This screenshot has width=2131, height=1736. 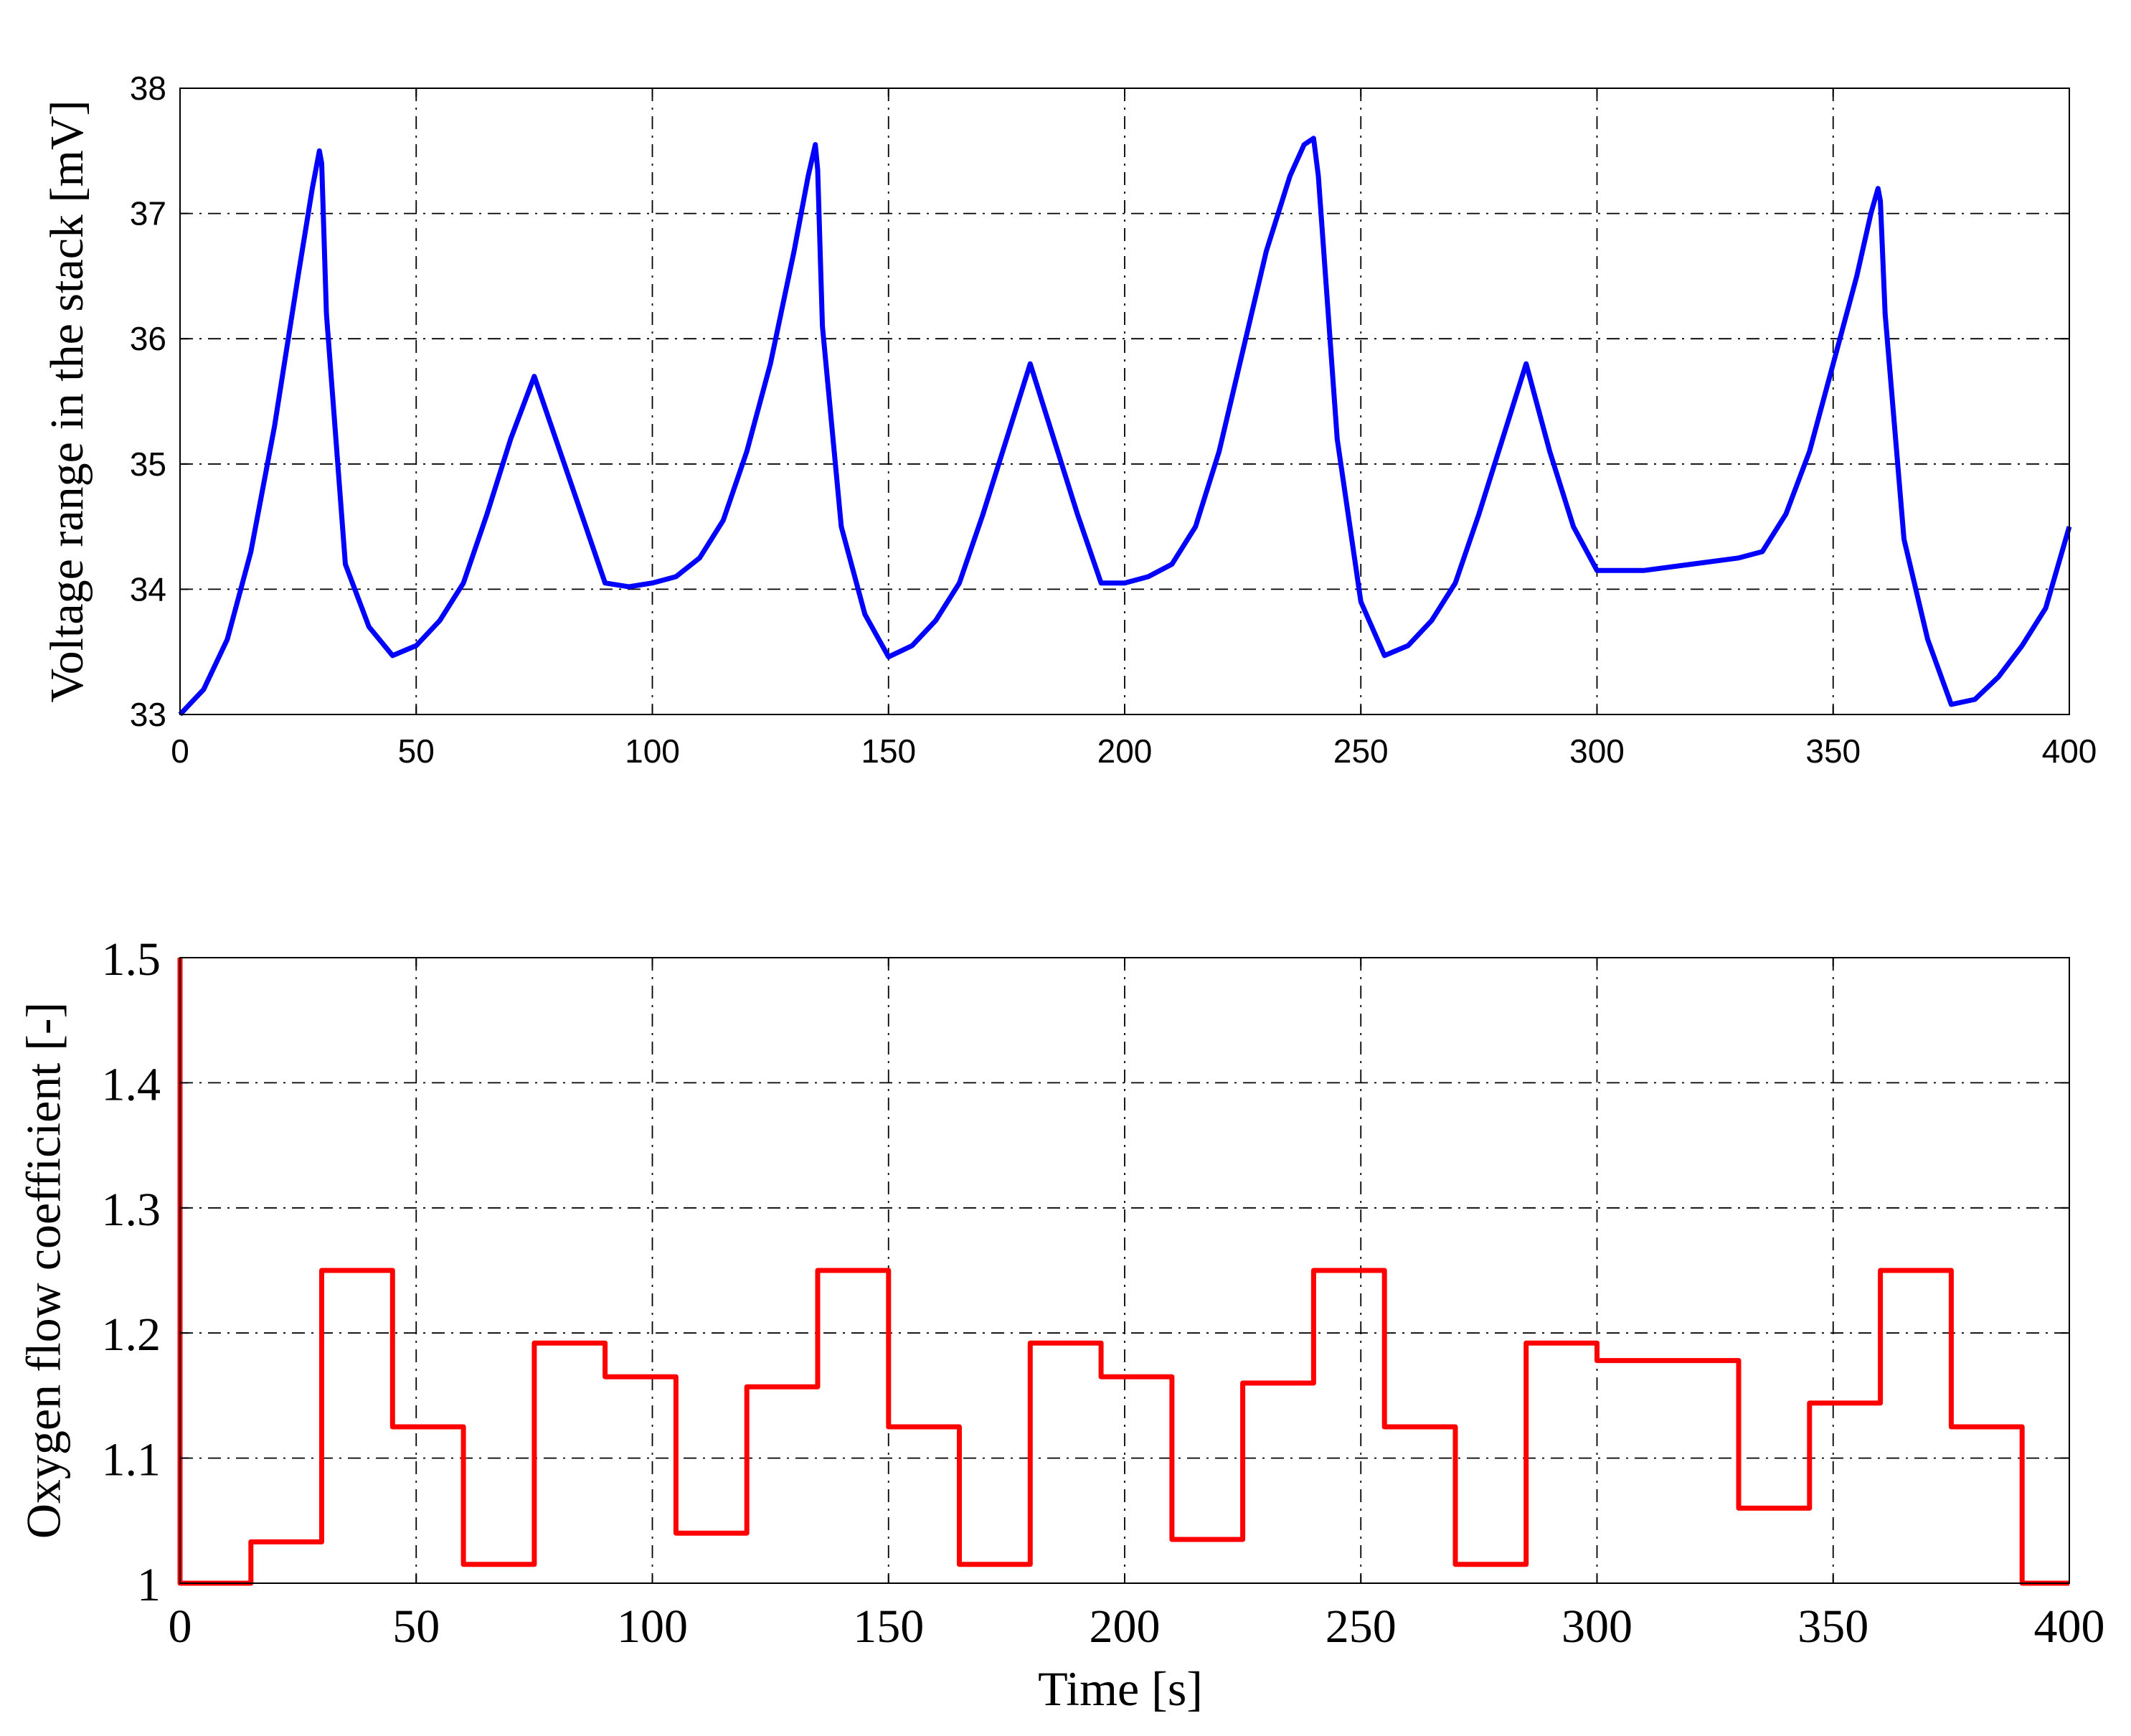 I want to click on time-x-axis-label: Time [s], so click(x=1120, y=1688).